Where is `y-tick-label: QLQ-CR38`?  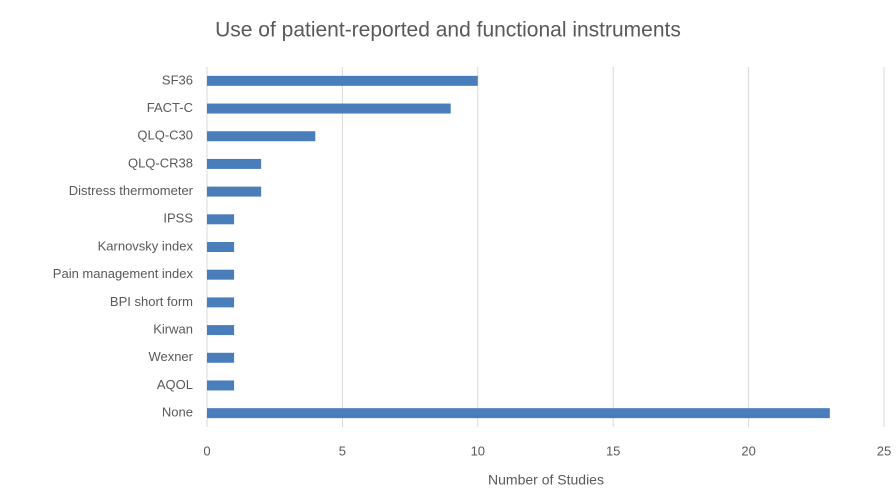 y-tick-label: QLQ-CR38 is located at coordinates (160, 162).